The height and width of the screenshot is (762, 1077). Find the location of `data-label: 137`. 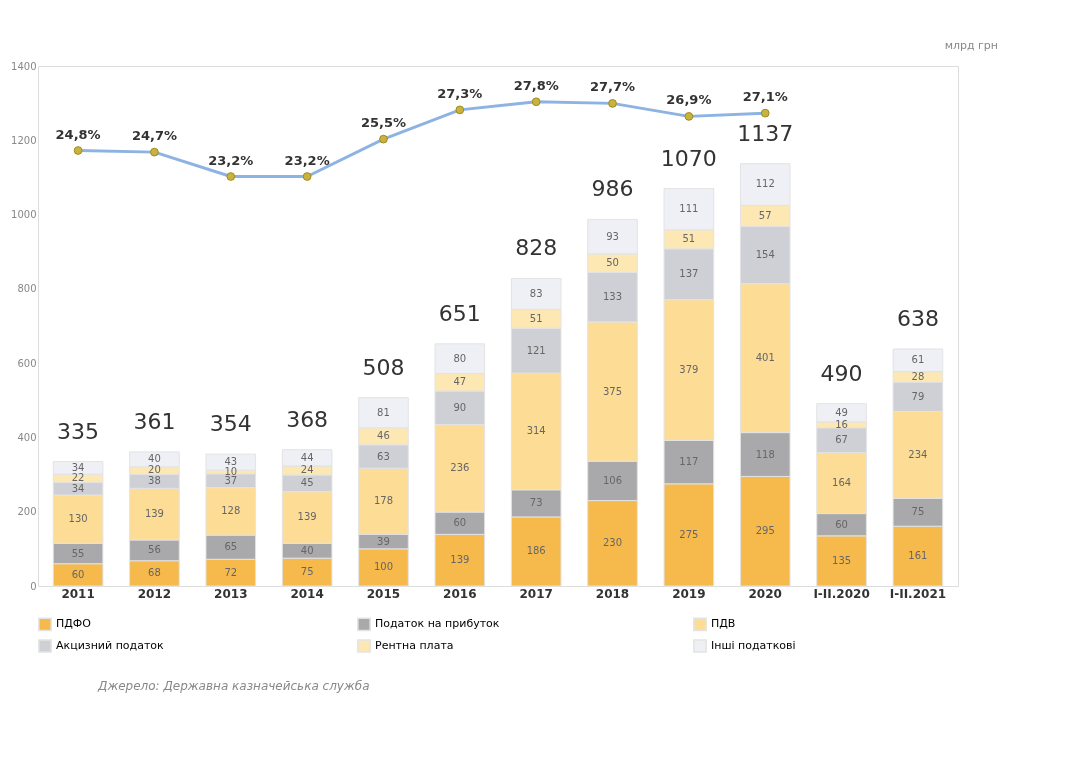

data-label: 137 is located at coordinates (689, 274).